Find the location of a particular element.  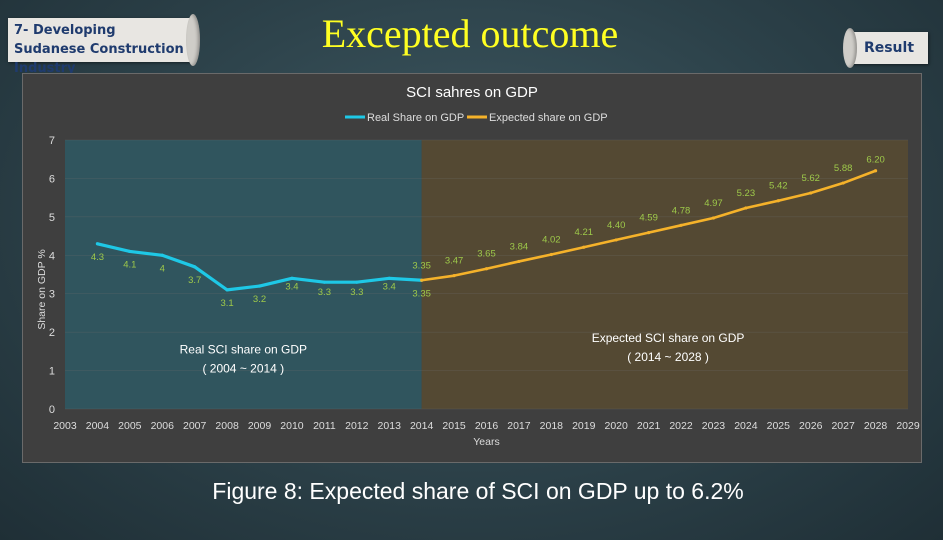

x-tick-label: 2011 is located at coordinates (324, 426).